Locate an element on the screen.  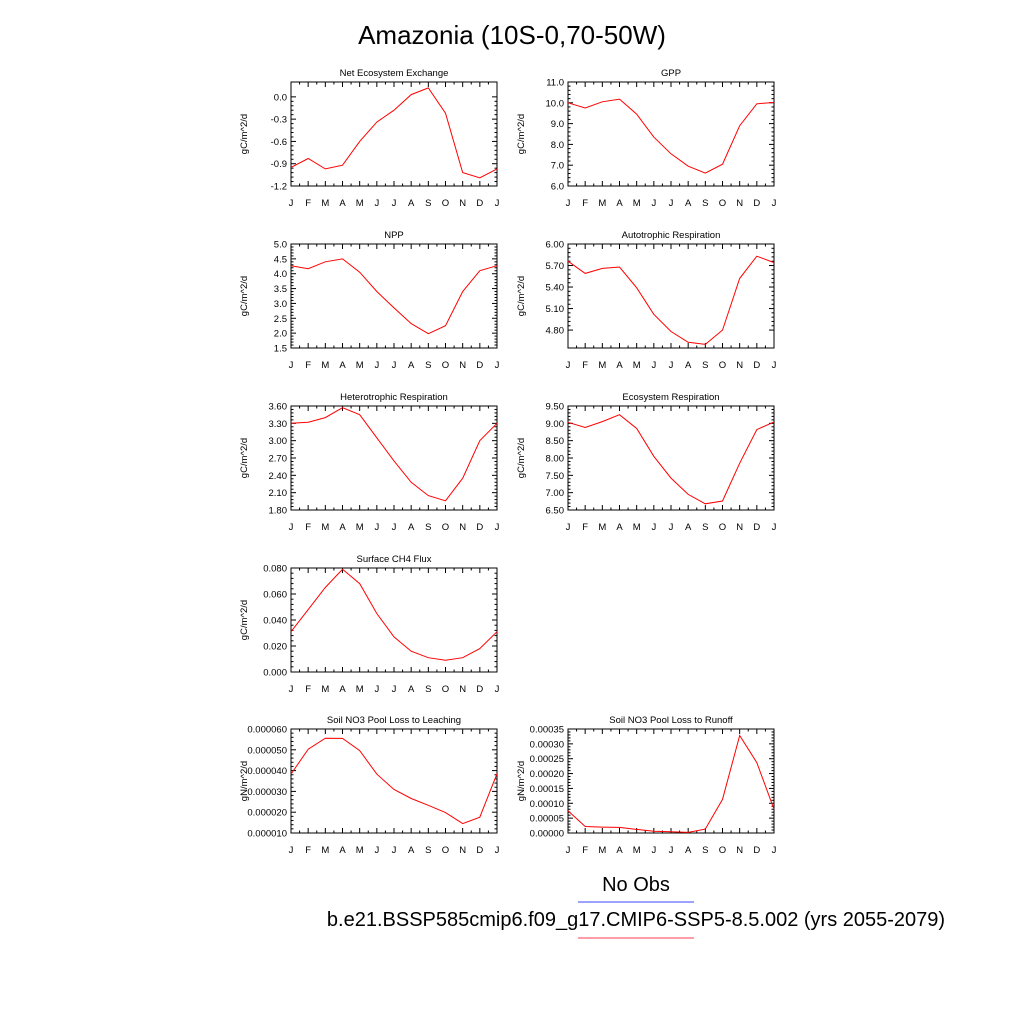
y-tick-label: 3.5 is located at coordinates (280, 289).